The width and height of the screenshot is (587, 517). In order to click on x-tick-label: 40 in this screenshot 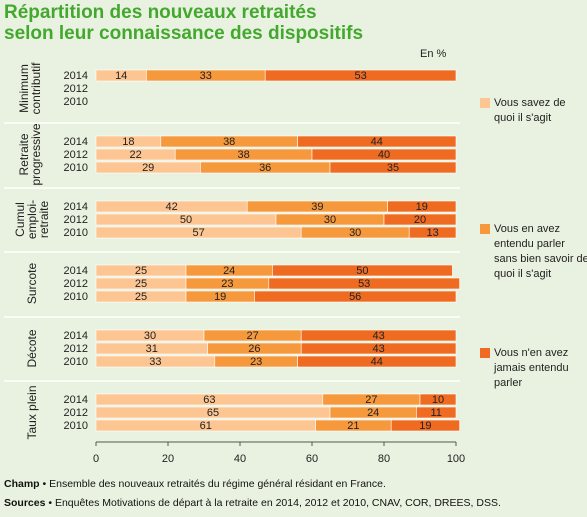, I will do `click(240, 459)`.